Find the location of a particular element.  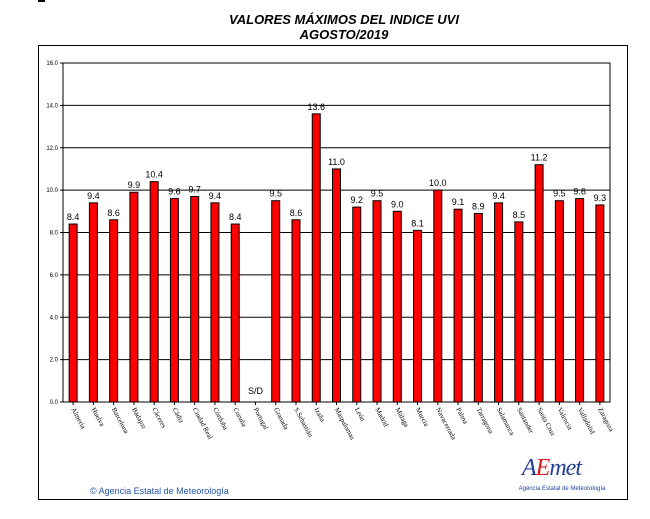

x-tick-label: Córdoba is located at coordinates (220, 419).